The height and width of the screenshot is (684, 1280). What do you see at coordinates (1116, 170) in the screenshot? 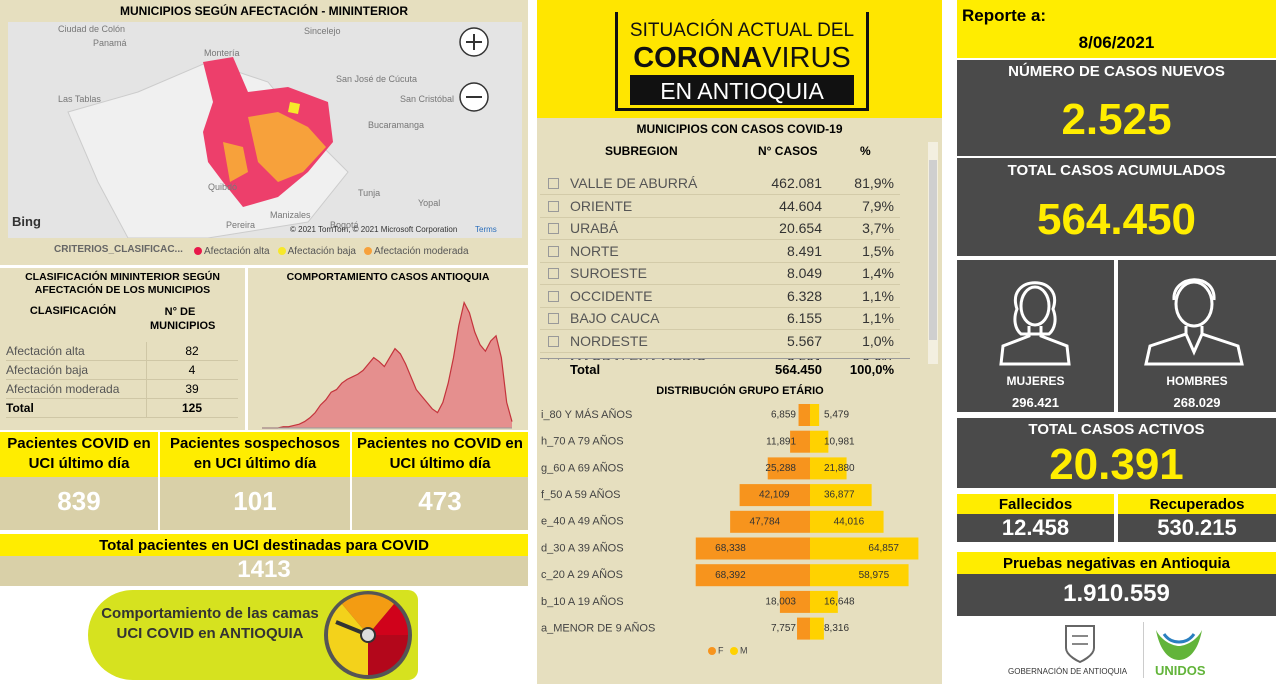
I see `total-cases-label: TOTAL CASOS ACUMULADOS` at bounding box center [1116, 170].